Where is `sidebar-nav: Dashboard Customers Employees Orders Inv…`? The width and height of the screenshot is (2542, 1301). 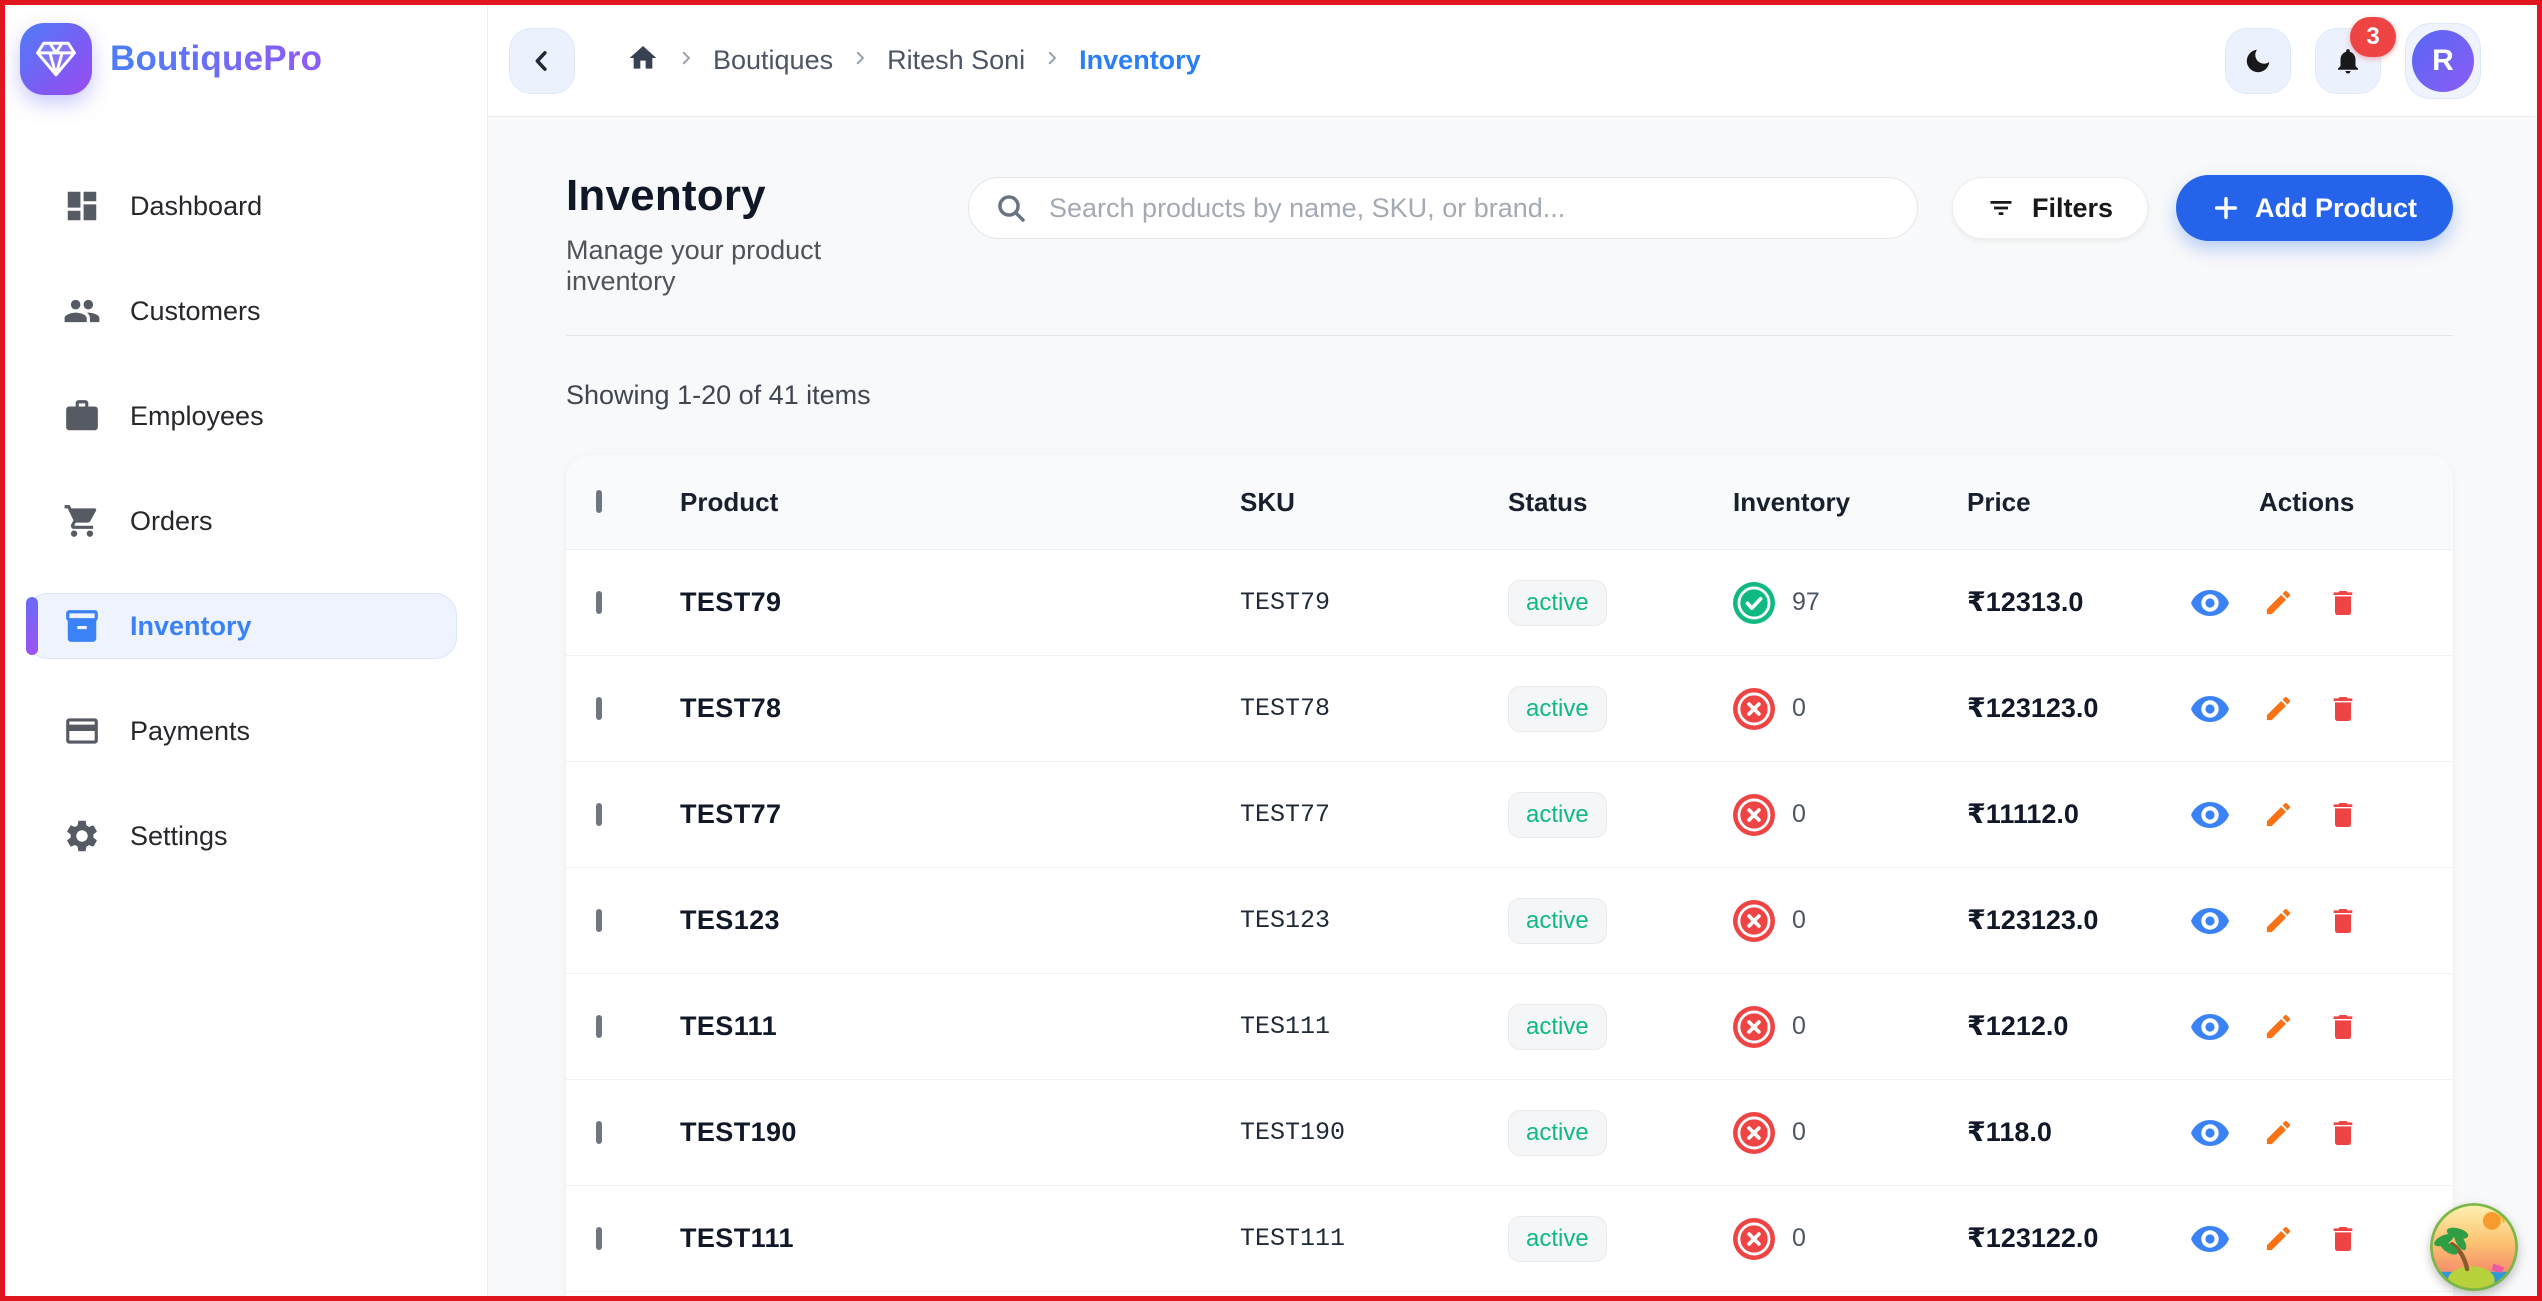
sidebar-nav: Dashboard Customers Employees Orders Inv… is located at coordinates (246, 540).